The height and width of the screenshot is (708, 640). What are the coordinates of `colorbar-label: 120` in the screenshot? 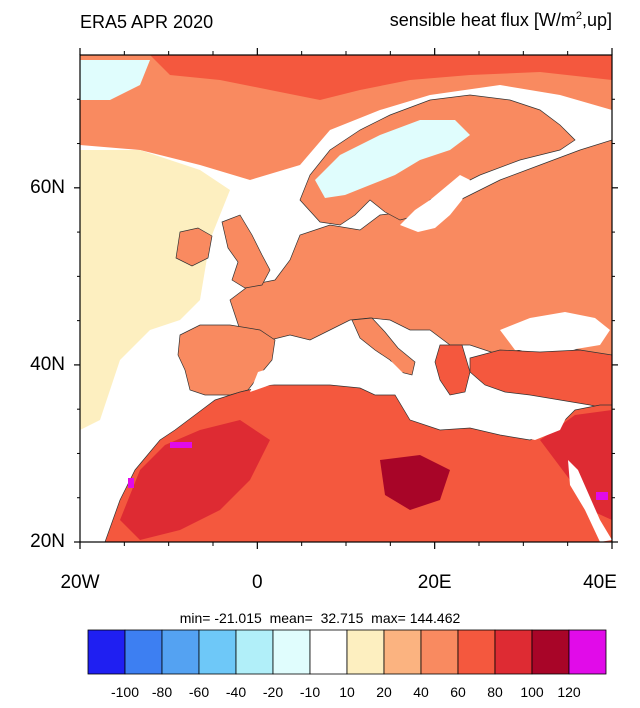 It's located at (569, 692).